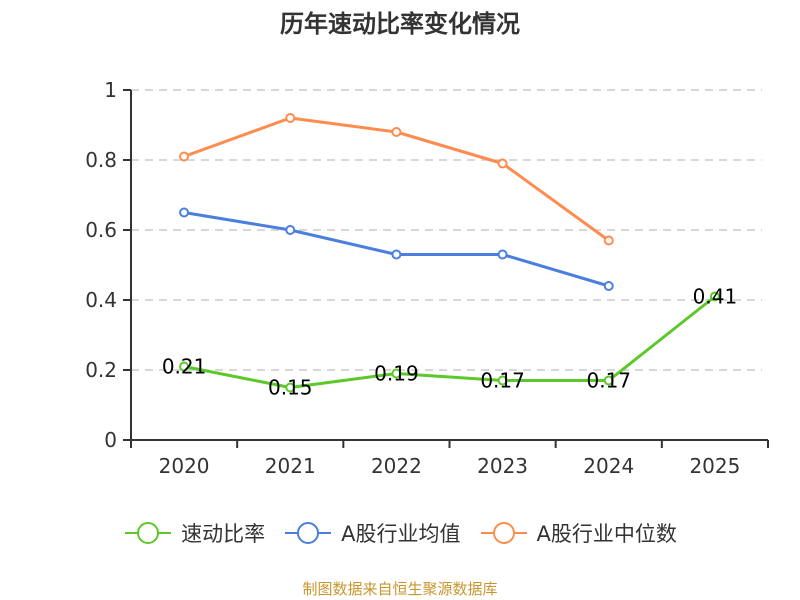 This screenshot has width=800, height=600. I want to click on y-tick-label: 0.8, so click(101, 160).